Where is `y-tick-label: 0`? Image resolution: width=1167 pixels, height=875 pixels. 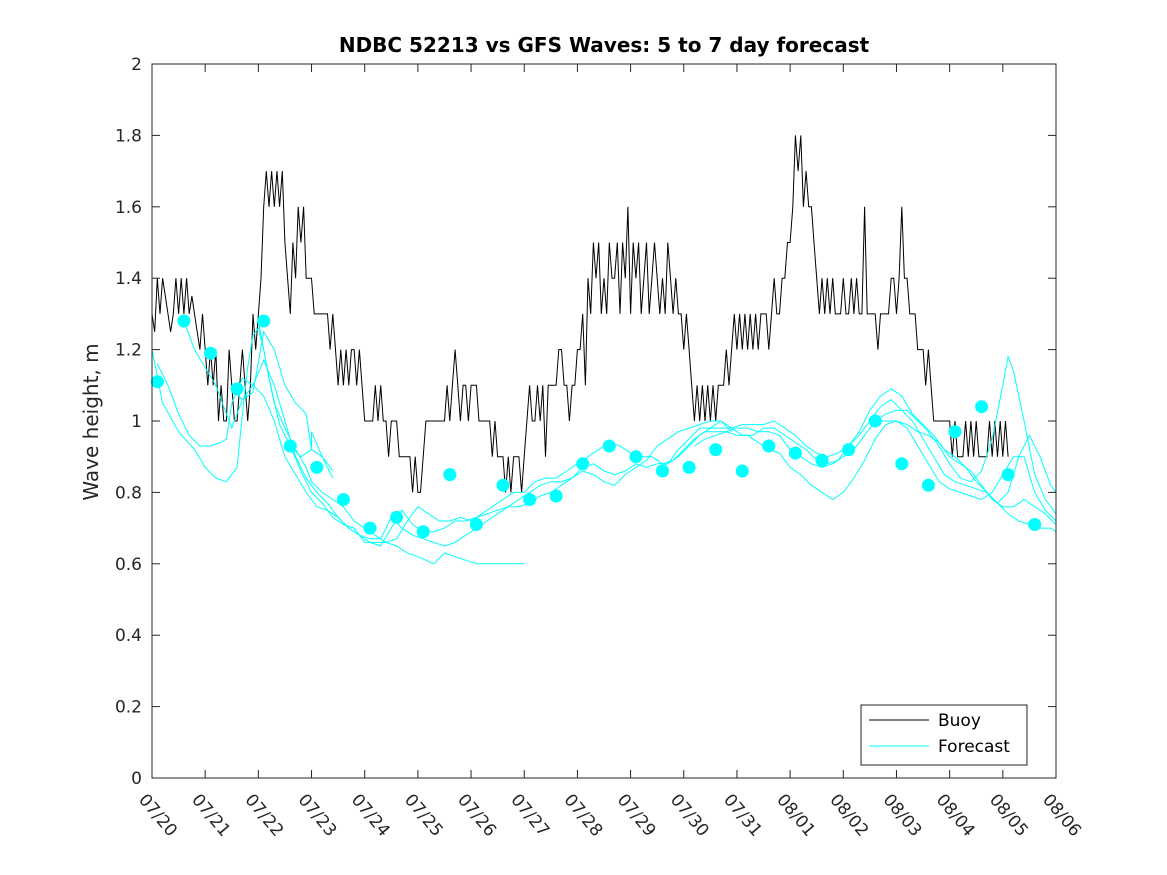
y-tick-label: 0 is located at coordinates (136, 779).